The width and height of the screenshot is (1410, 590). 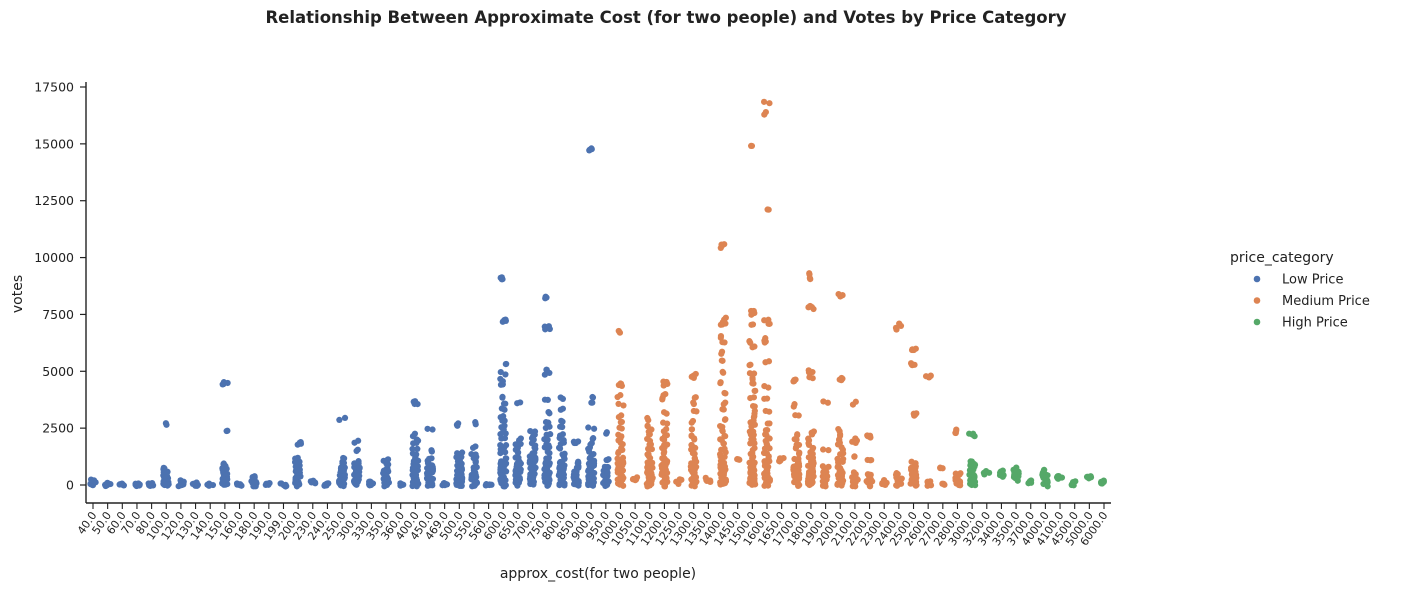 What do you see at coordinates (54, 257) in the screenshot?
I see `y-tick-label: 10000` at bounding box center [54, 257].